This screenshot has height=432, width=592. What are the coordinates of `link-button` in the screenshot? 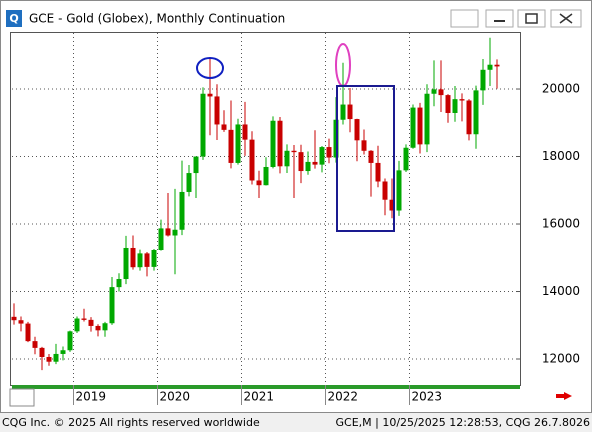 It's located at (464, 18).